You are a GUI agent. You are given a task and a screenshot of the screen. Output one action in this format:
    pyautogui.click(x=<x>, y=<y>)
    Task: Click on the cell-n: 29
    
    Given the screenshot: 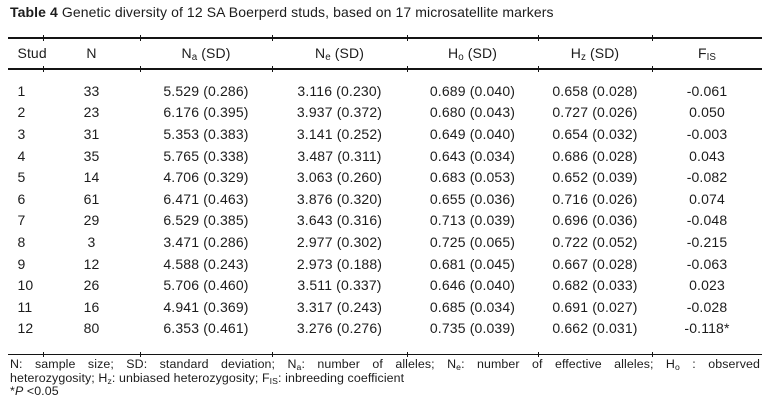 What is the action you would take?
    pyautogui.click(x=91, y=220)
    